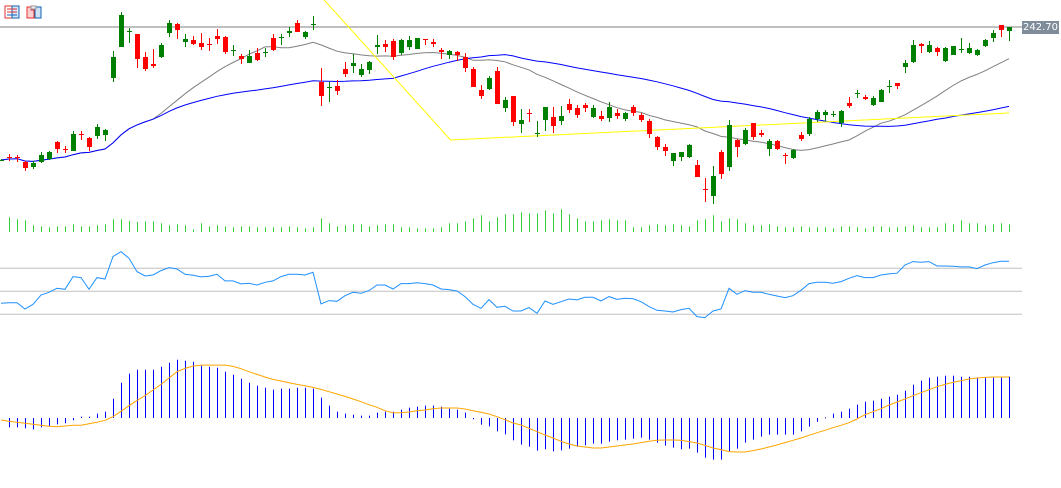 The width and height of the screenshot is (1061, 488). I want to click on current-price-label: 242.70, so click(1040, 27).